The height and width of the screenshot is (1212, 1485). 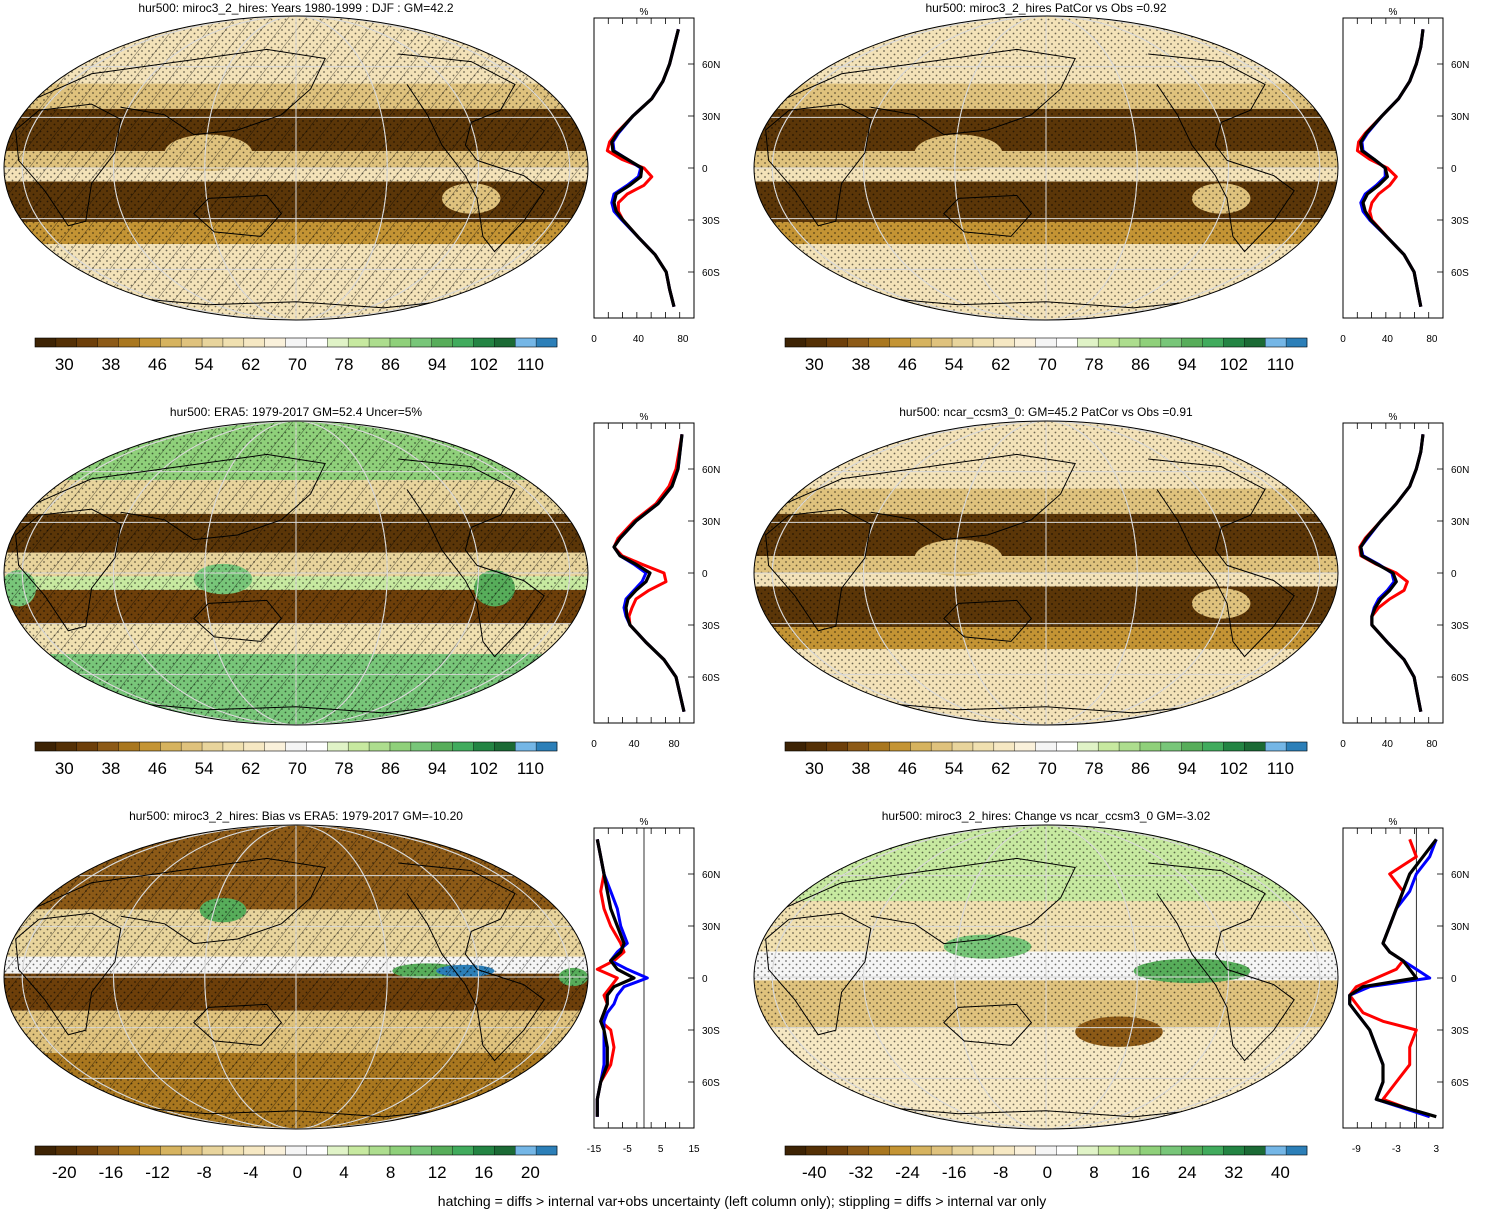 What do you see at coordinates (654, 986) in the screenshot?
I see `zonal-mean-profile: % -15 -5 5 15 60N 30N 0 30S 60S` at bounding box center [654, 986].